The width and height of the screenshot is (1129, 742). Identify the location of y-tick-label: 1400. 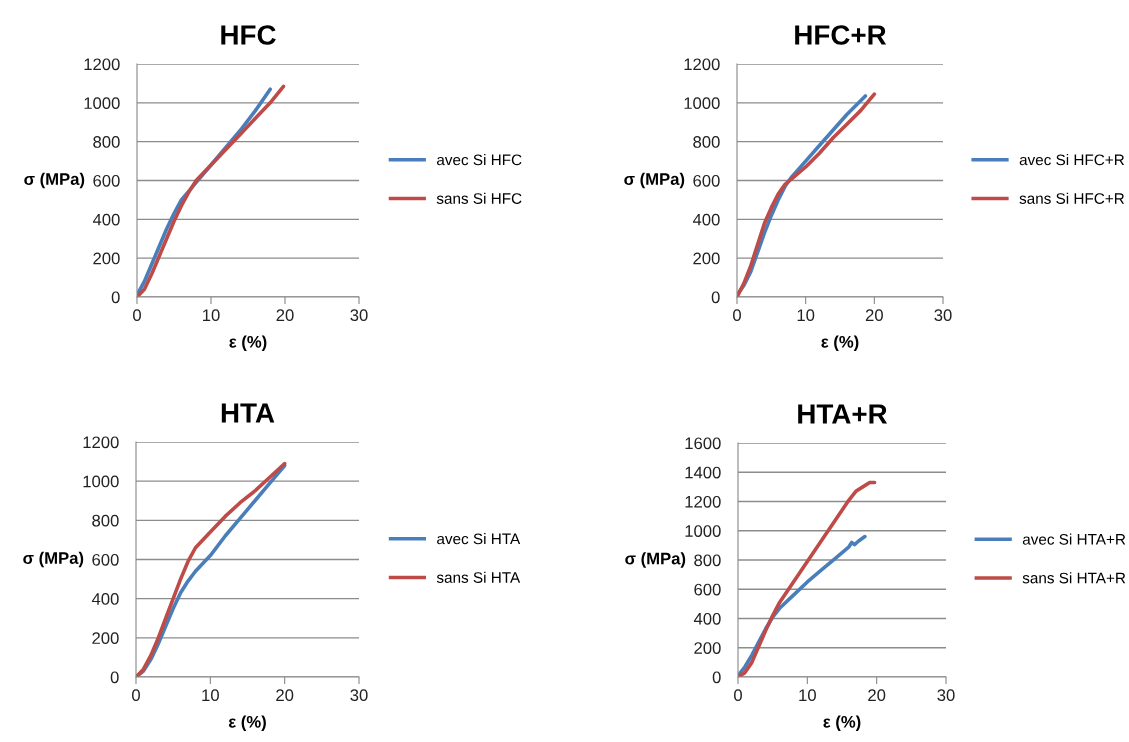
(703, 472).